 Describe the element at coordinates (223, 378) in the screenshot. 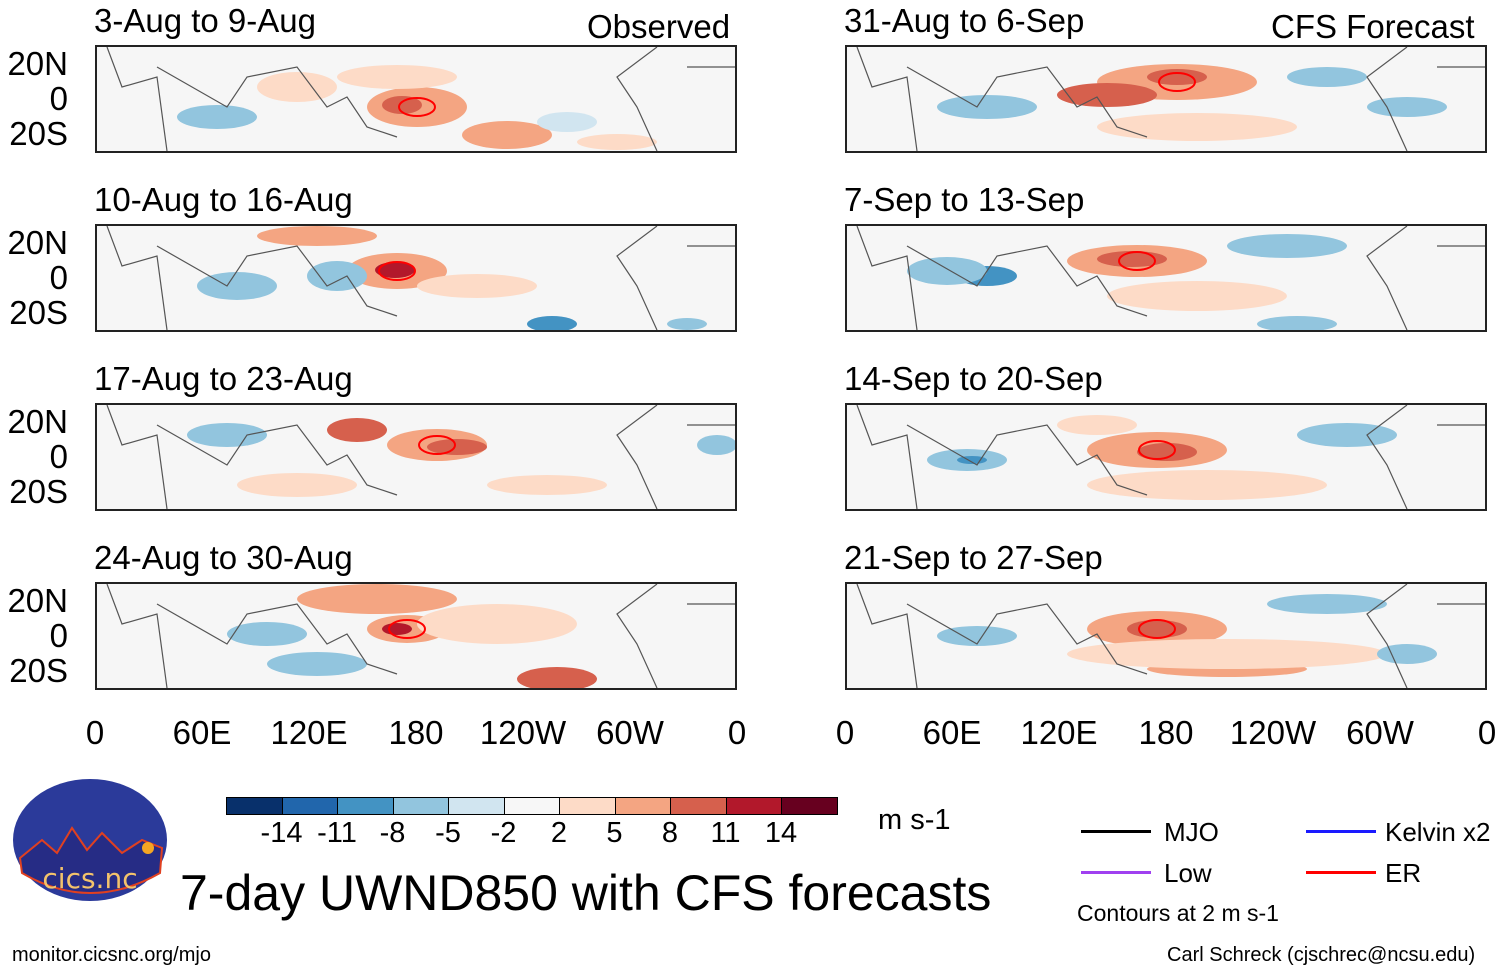

I see `panel-title: 17-Aug to 23-Aug` at that location.